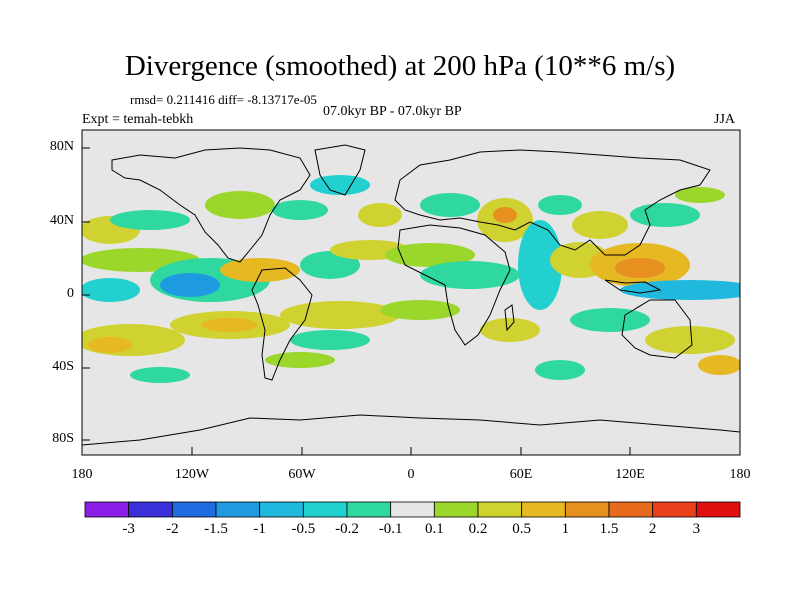  What do you see at coordinates (340, 170) in the screenshot?
I see `coastline-greenland` at bounding box center [340, 170].